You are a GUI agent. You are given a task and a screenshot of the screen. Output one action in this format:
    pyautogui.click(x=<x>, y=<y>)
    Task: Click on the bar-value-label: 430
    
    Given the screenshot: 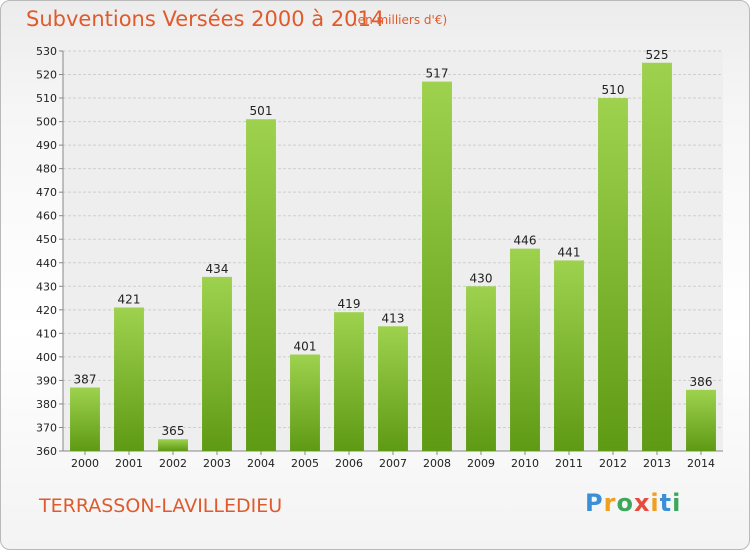 What is the action you would take?
    pyautogui.click(x=481, y=278)
    